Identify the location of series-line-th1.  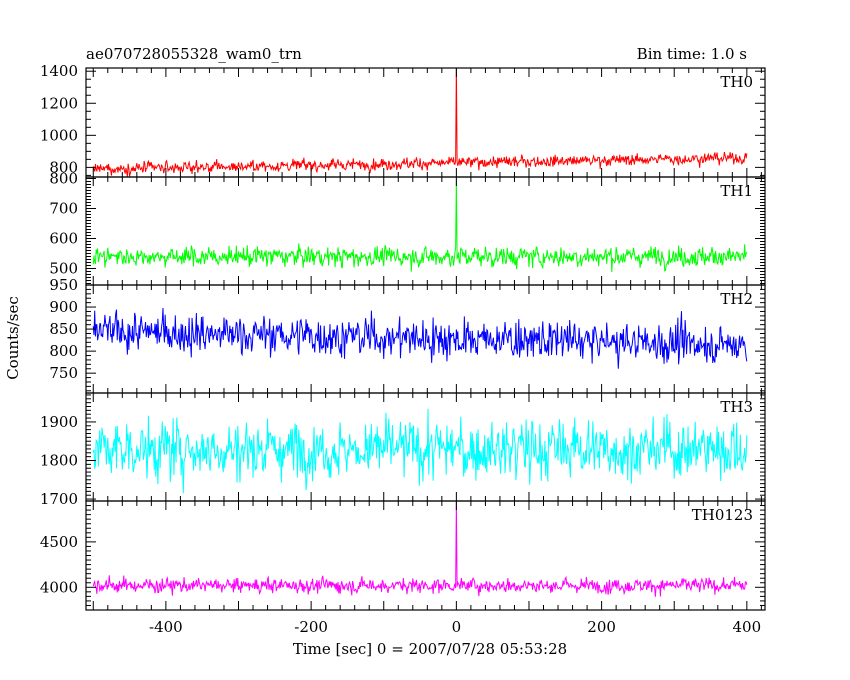
(420, 225).